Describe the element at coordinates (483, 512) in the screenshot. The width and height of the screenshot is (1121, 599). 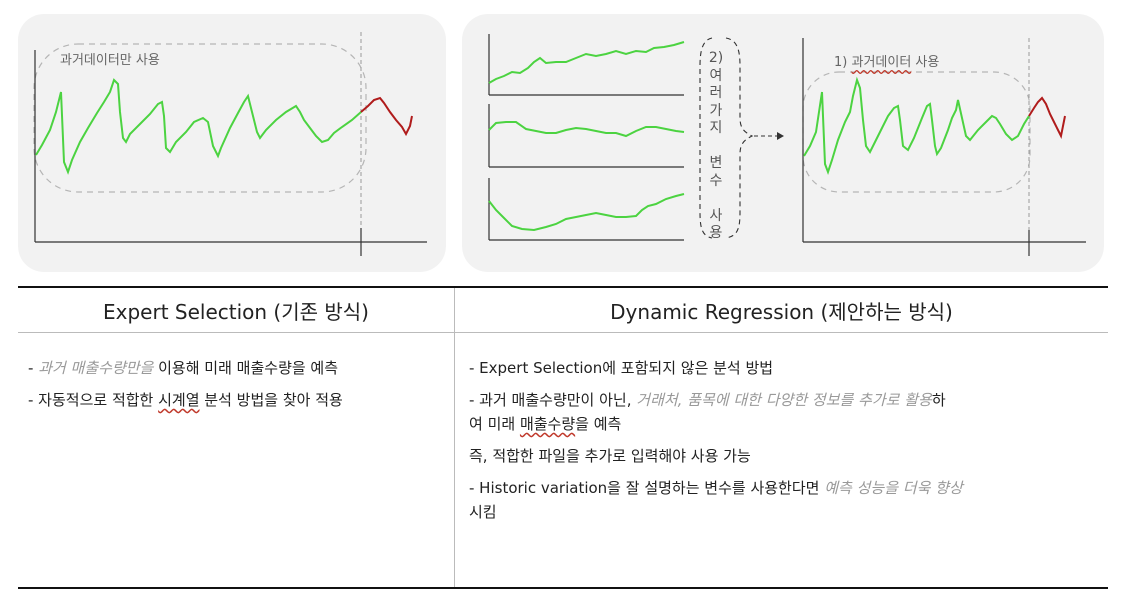
I see `item-text: 시킴` at that location.